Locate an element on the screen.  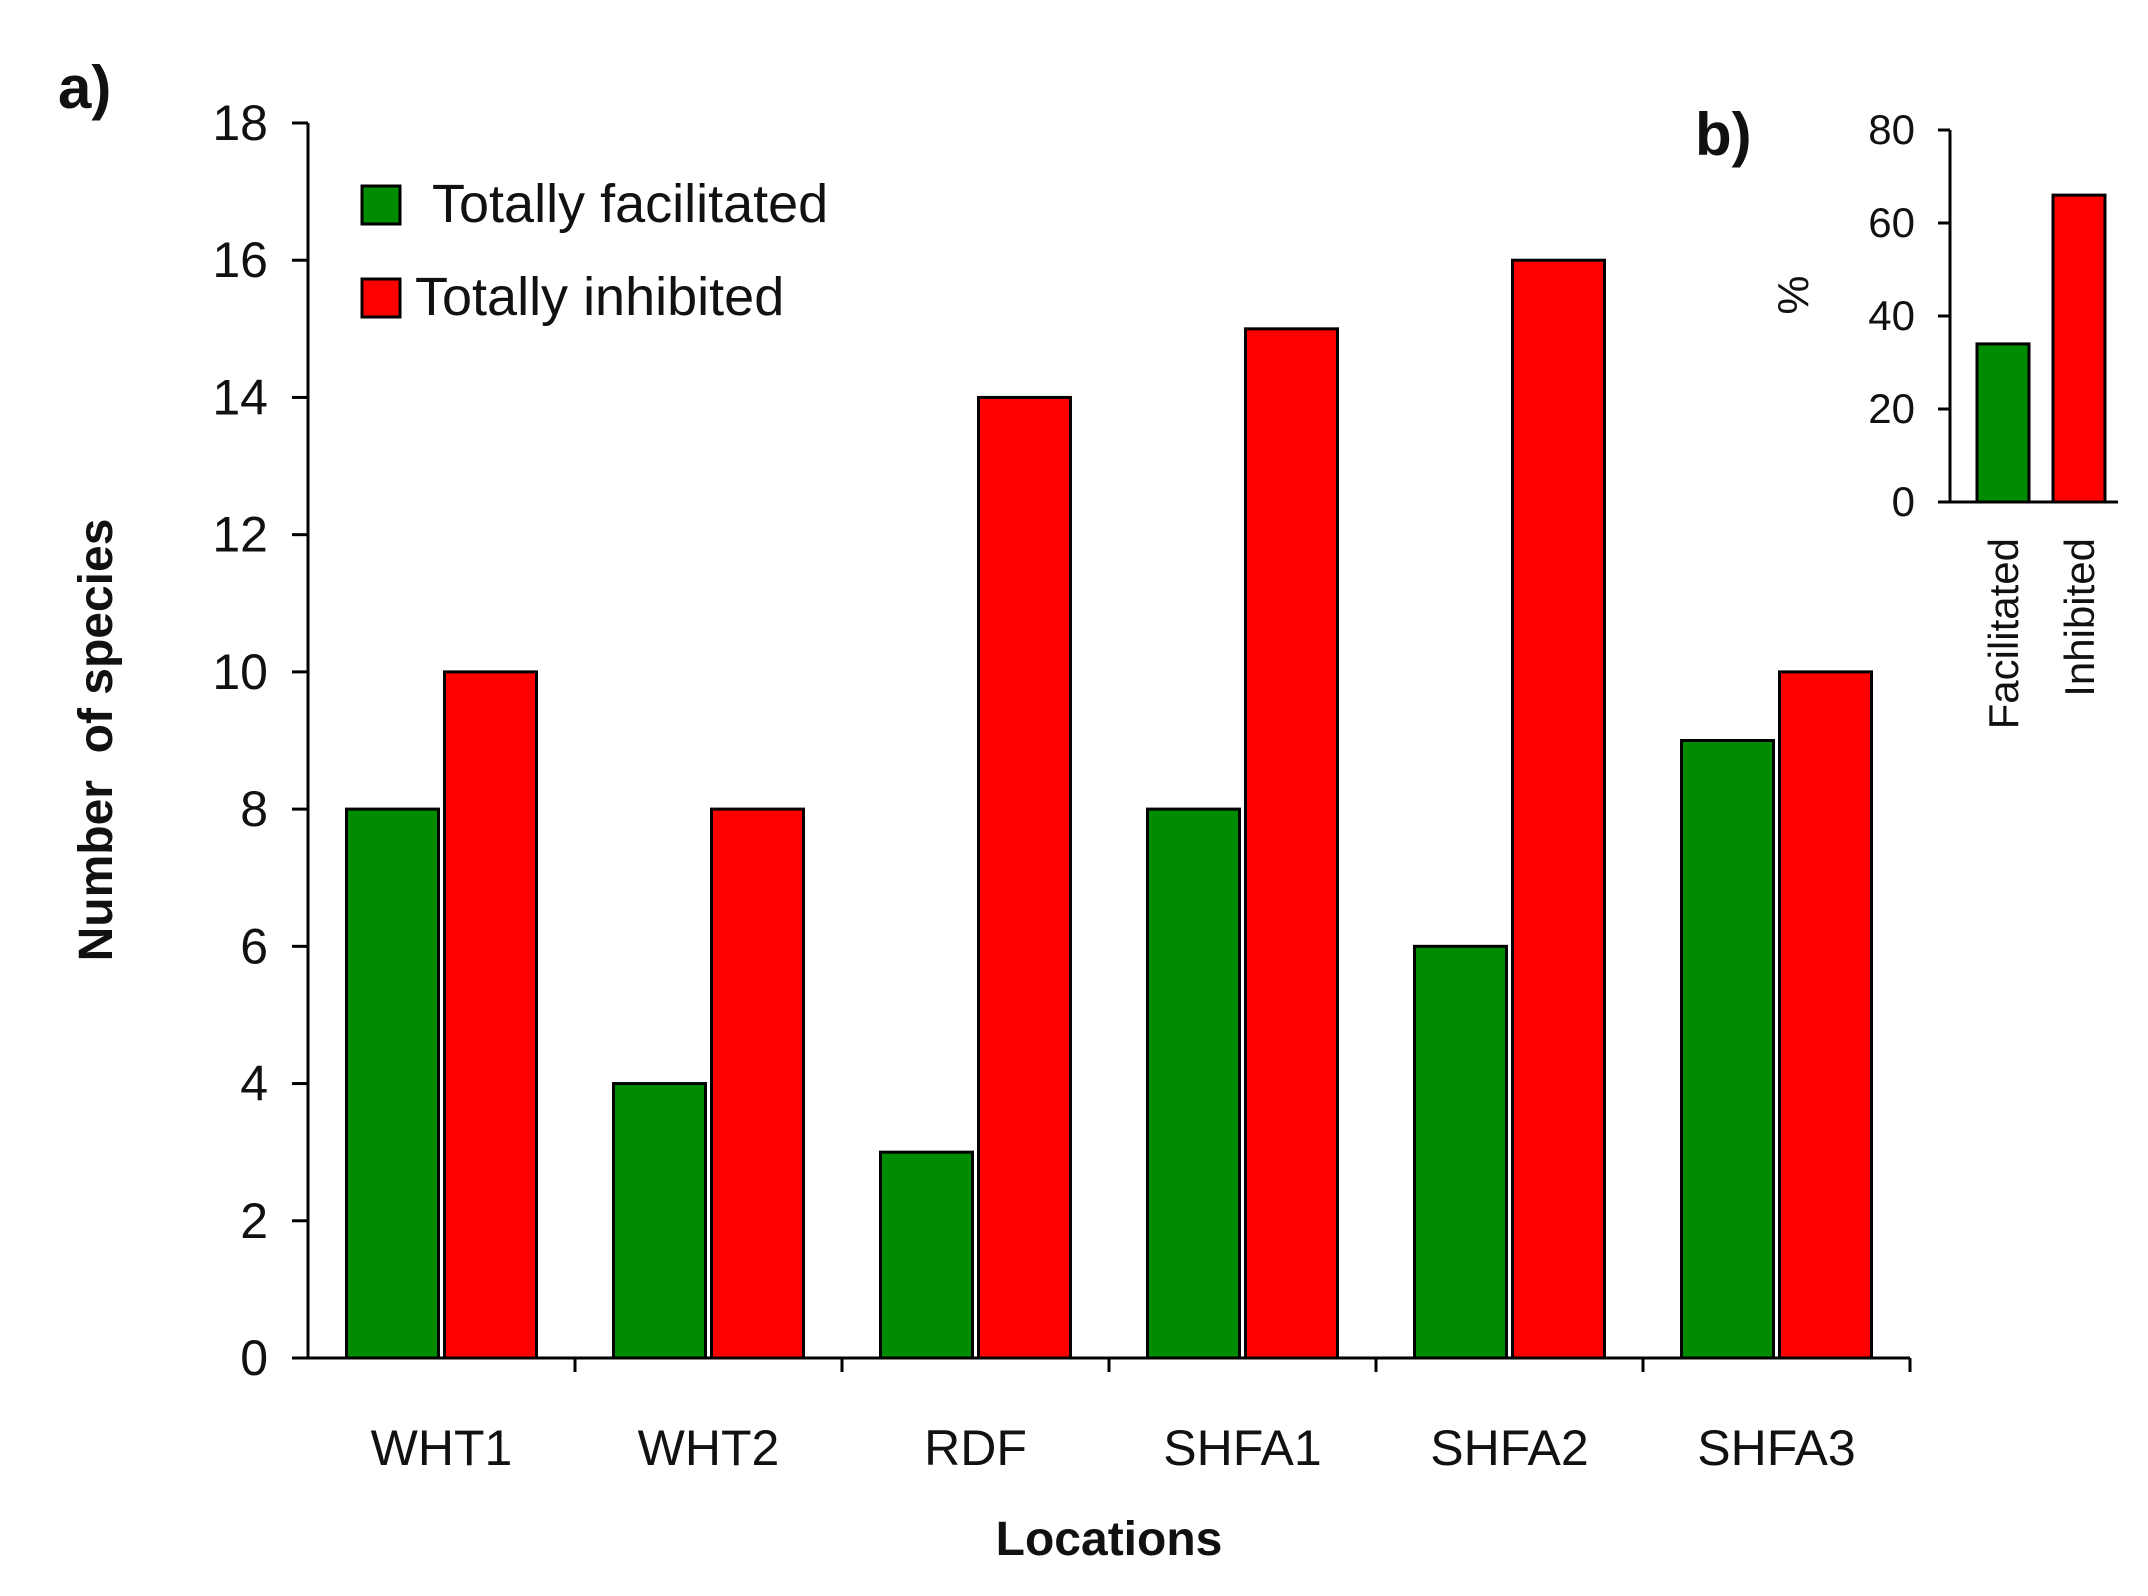
bar-wht1-totally-inhibited is located at coordinates (490, 1015).